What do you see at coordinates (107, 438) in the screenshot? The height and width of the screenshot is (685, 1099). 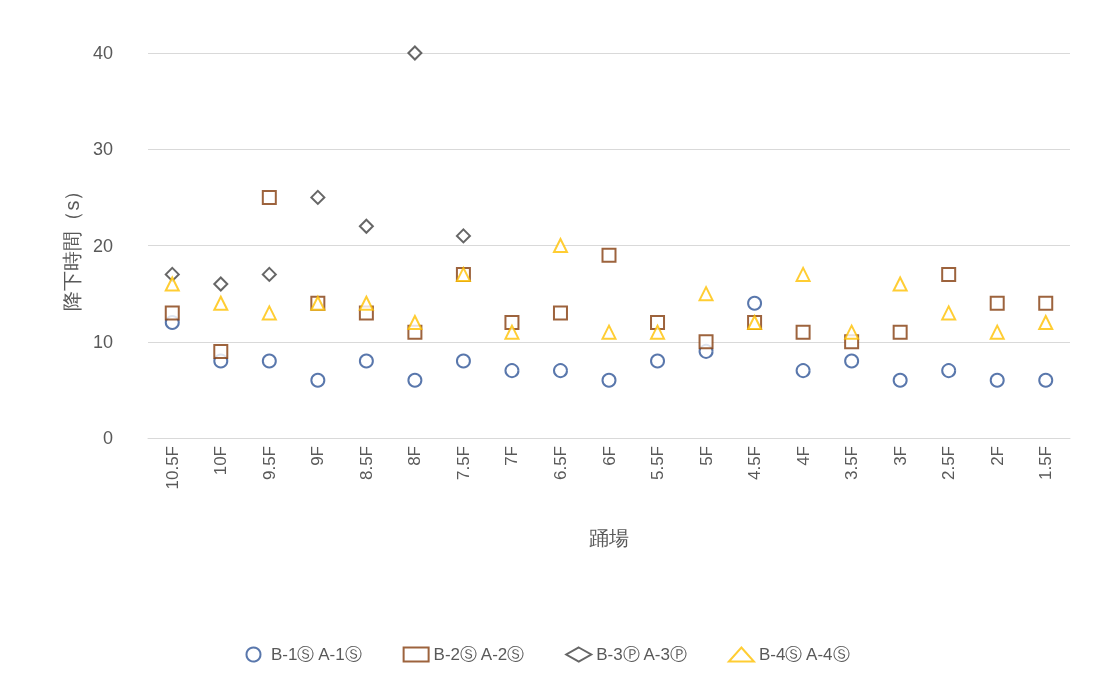 I see `y-tick-label: 0` at bounding box center [107, 438].